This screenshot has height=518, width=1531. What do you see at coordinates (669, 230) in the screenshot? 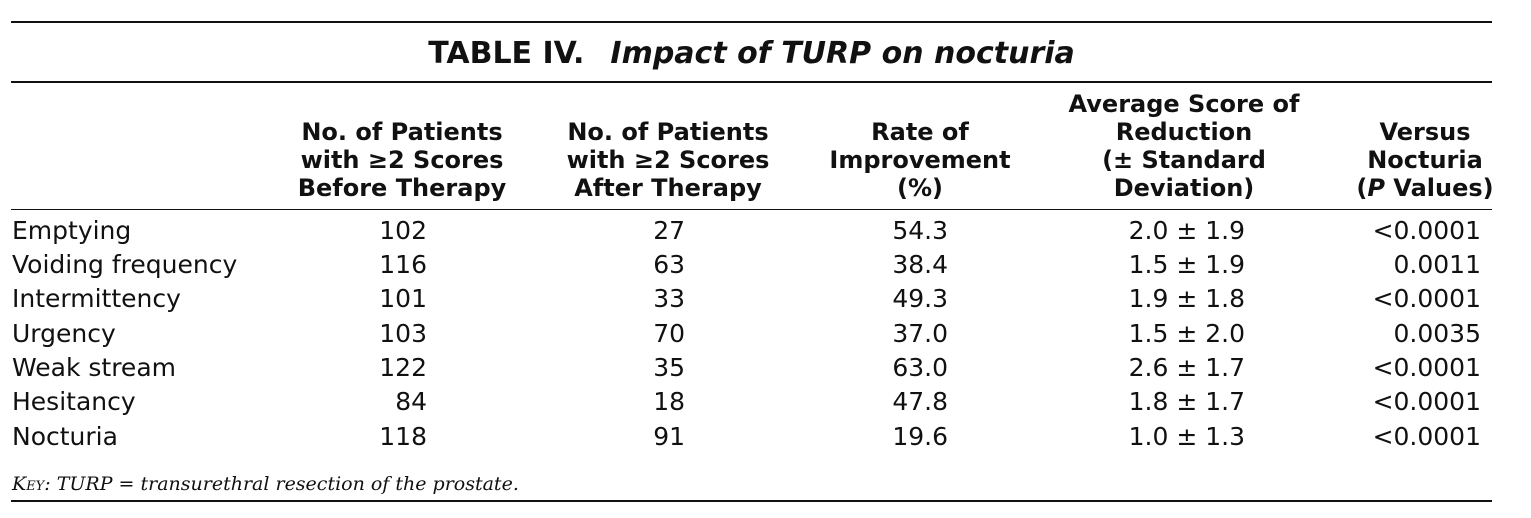
I see `cell-after: 27` at bounding box center [669, 230].